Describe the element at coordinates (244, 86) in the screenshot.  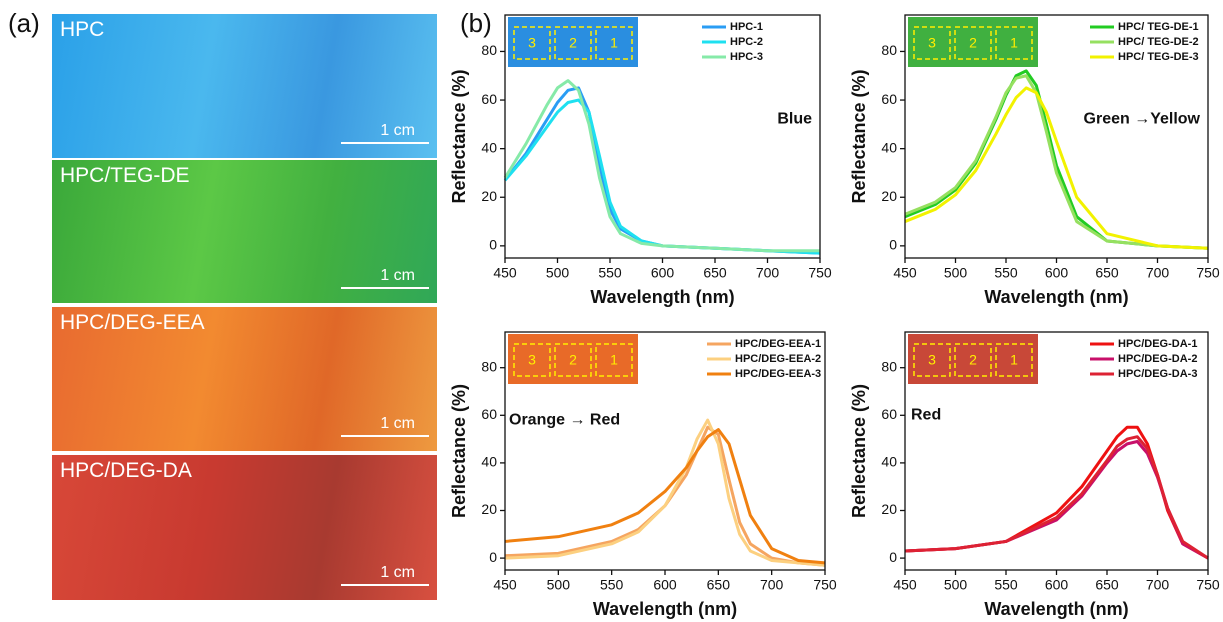
I see `photo: HPC 1 cm` at that location.